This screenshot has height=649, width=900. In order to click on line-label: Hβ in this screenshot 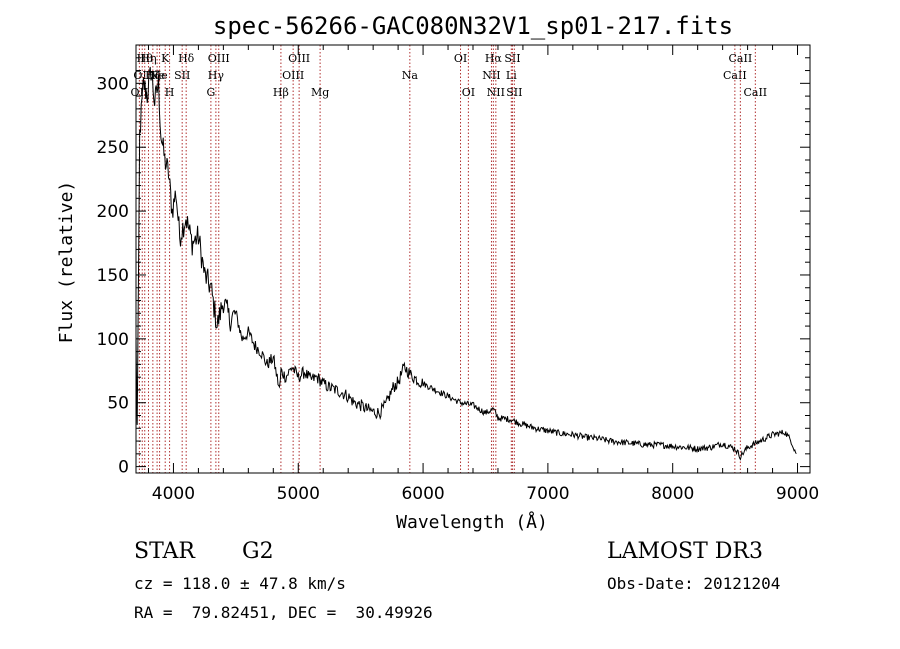, I will do `click(281, 92)`.